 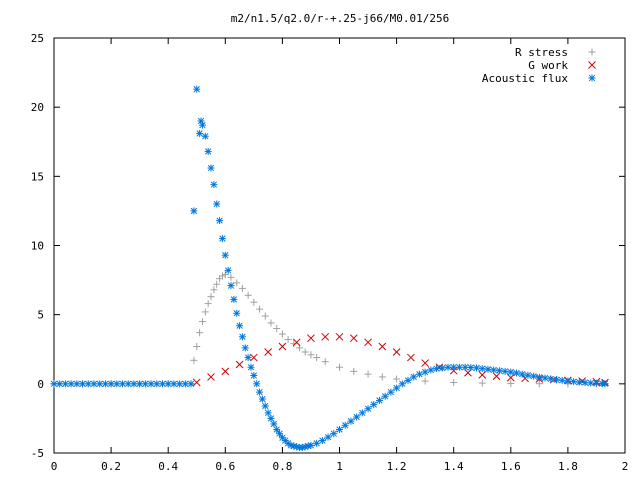 I want to click on legend-label: G work, so click(x=548, y=65).